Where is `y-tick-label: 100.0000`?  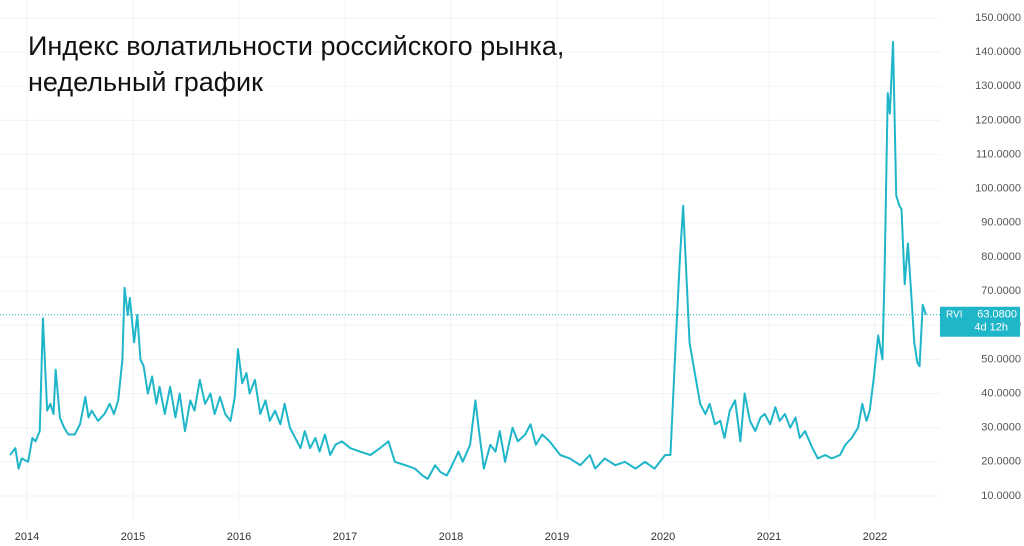
y-tick-label: 100.0000 is located at coordinates (998, 189).